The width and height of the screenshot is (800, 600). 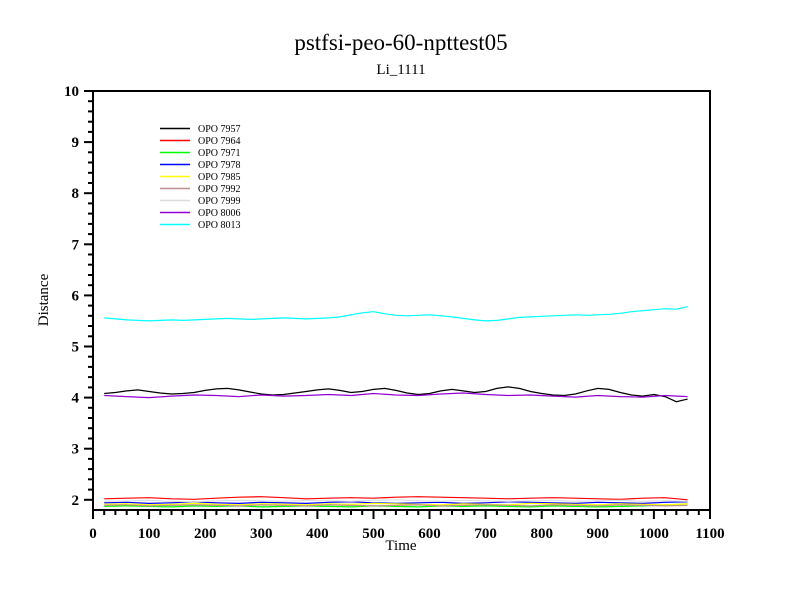 What do you see at coordinates (373, 534) in the screenshot?
I see `x-tick-label: 500` at bounding box center [373, 534].